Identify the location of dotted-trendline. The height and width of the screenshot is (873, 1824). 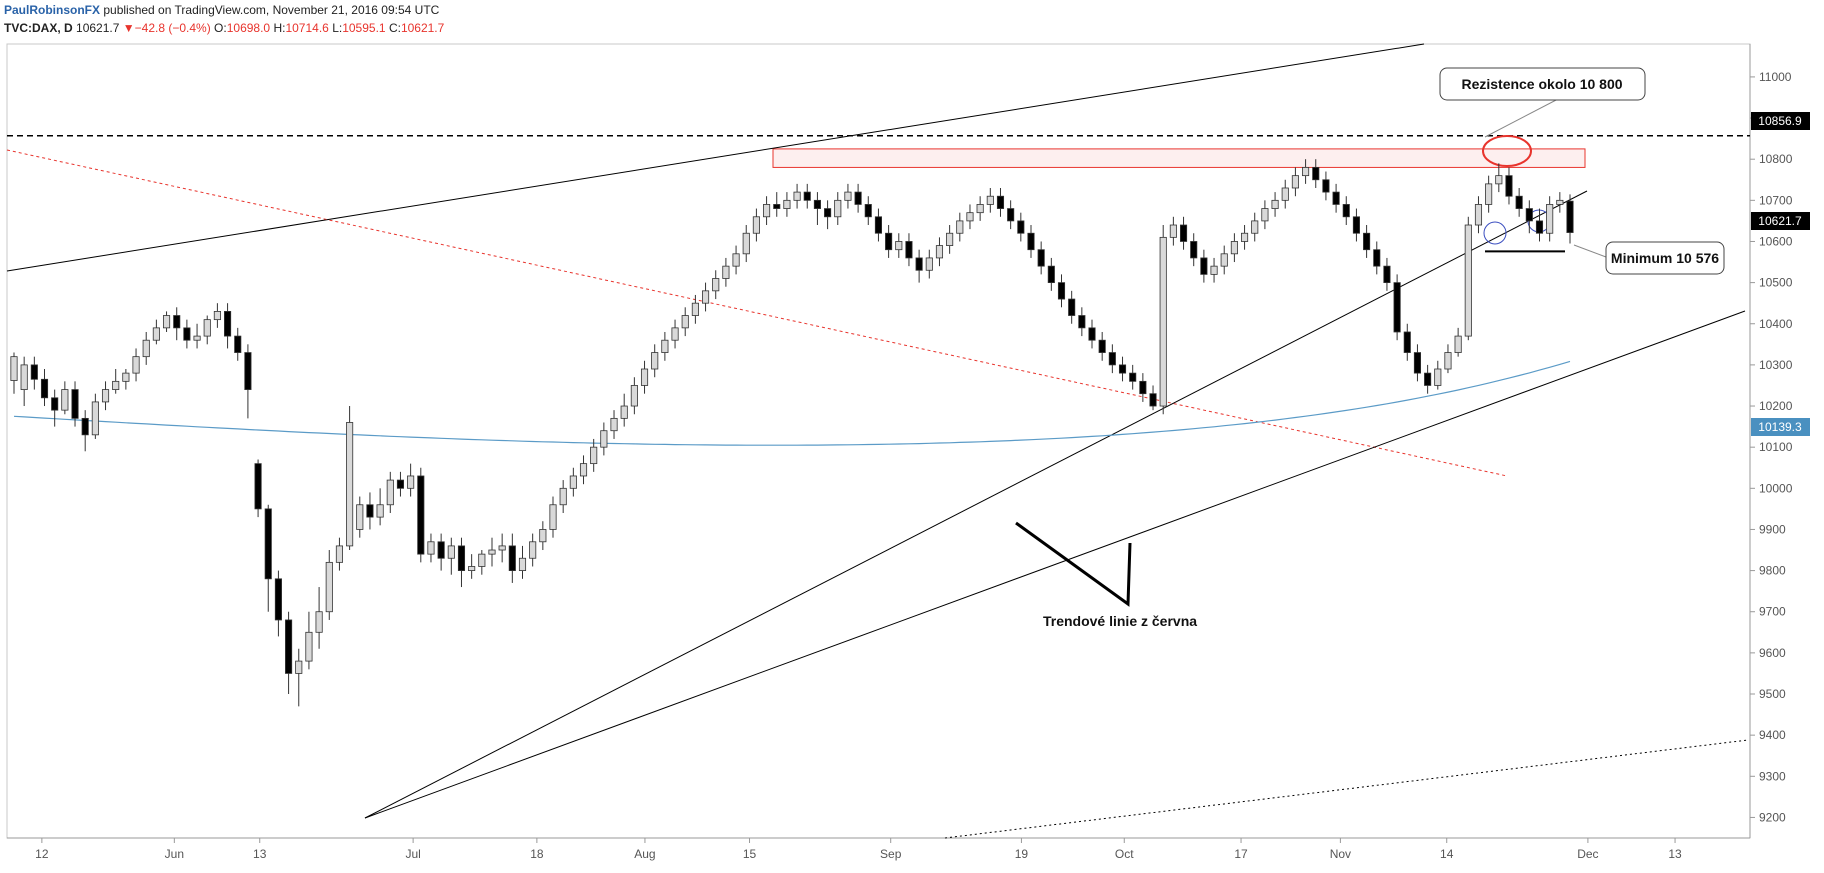
(1346, 789).